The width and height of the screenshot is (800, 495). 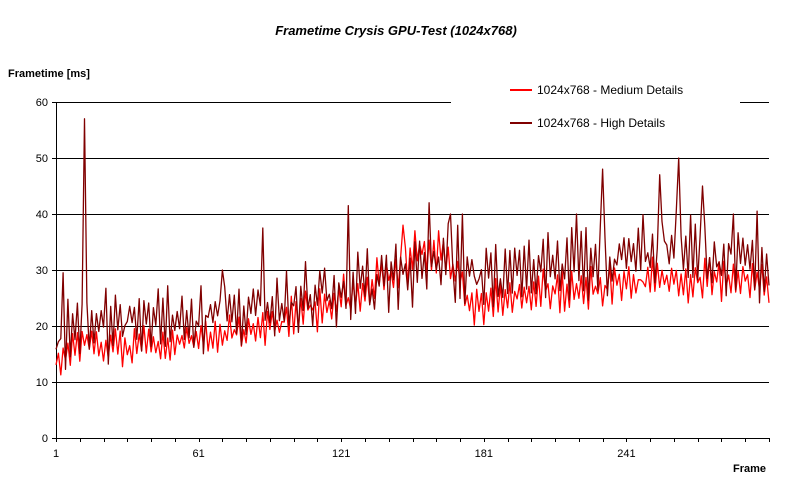 I want to click on x-tick-label: 1, so click(x=56, y=454).